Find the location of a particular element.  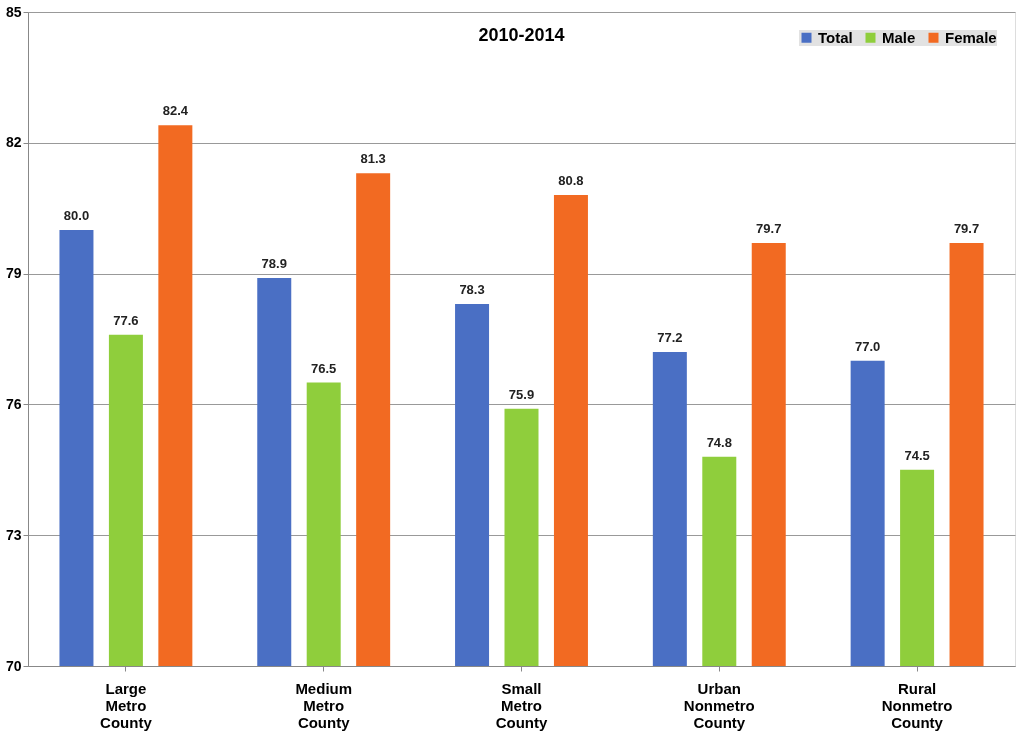

data-label: 74.8 is located at coordinates (719, 442).